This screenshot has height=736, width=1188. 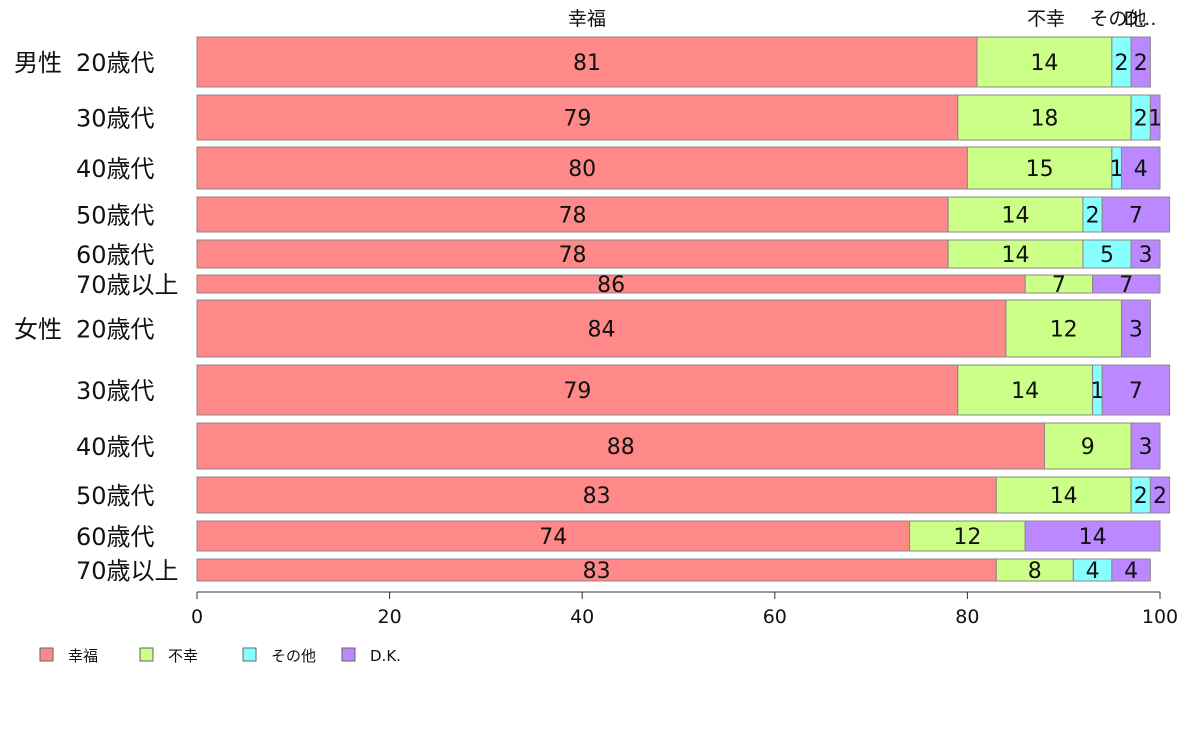 I want to click on data-label: 80, so click(x=582, y=169).